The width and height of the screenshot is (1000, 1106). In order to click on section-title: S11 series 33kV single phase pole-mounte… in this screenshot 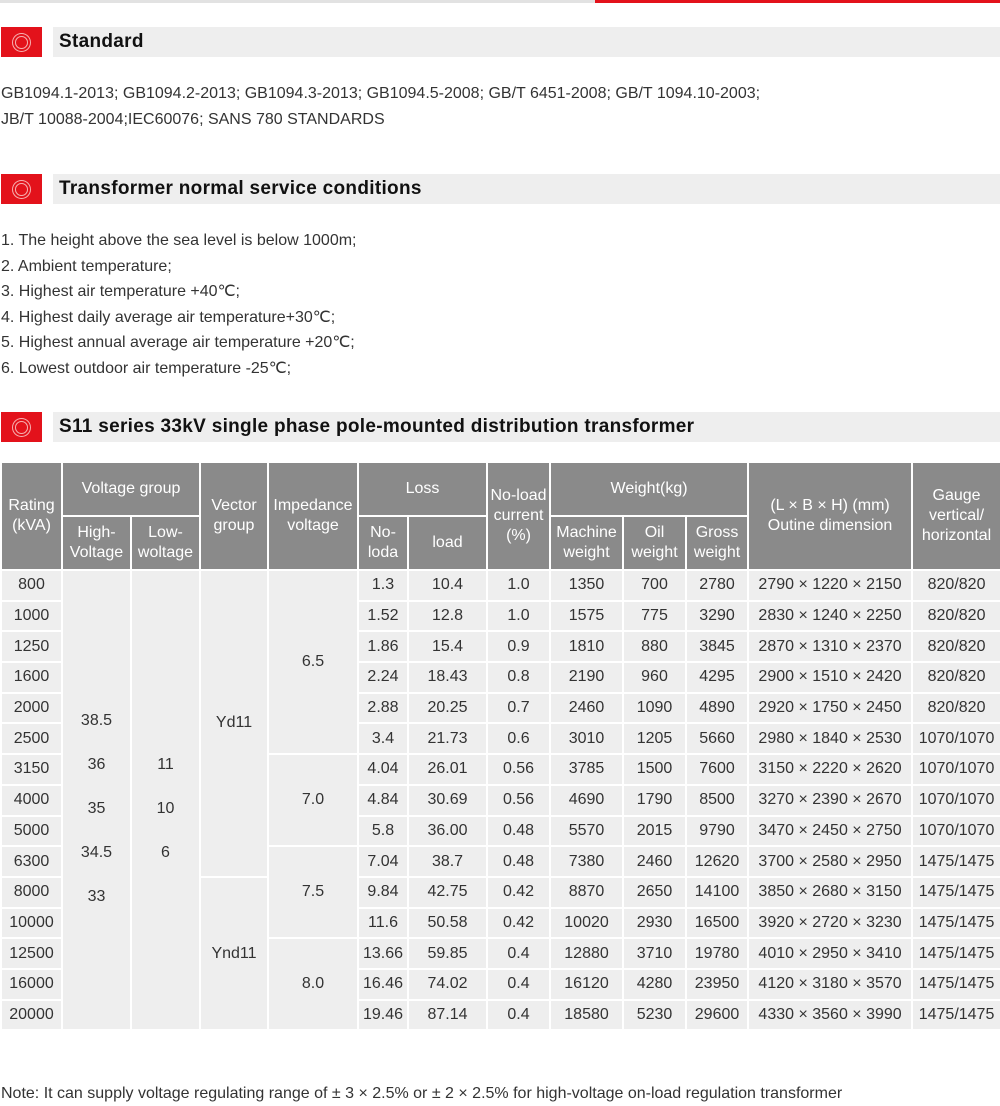, I will do `click(377, 426)`.